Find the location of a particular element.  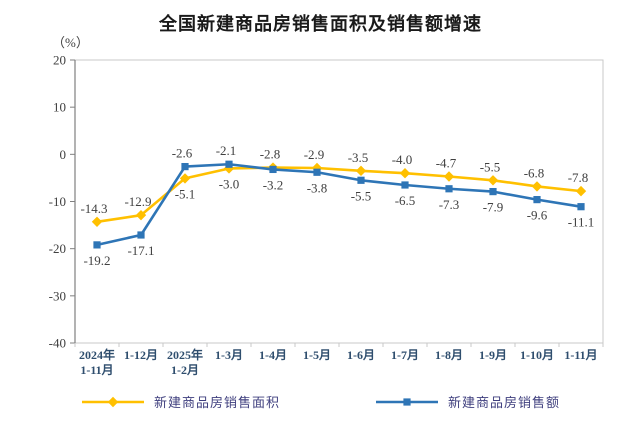

sales-area-series-swatch is located at coordinates (112, 401).